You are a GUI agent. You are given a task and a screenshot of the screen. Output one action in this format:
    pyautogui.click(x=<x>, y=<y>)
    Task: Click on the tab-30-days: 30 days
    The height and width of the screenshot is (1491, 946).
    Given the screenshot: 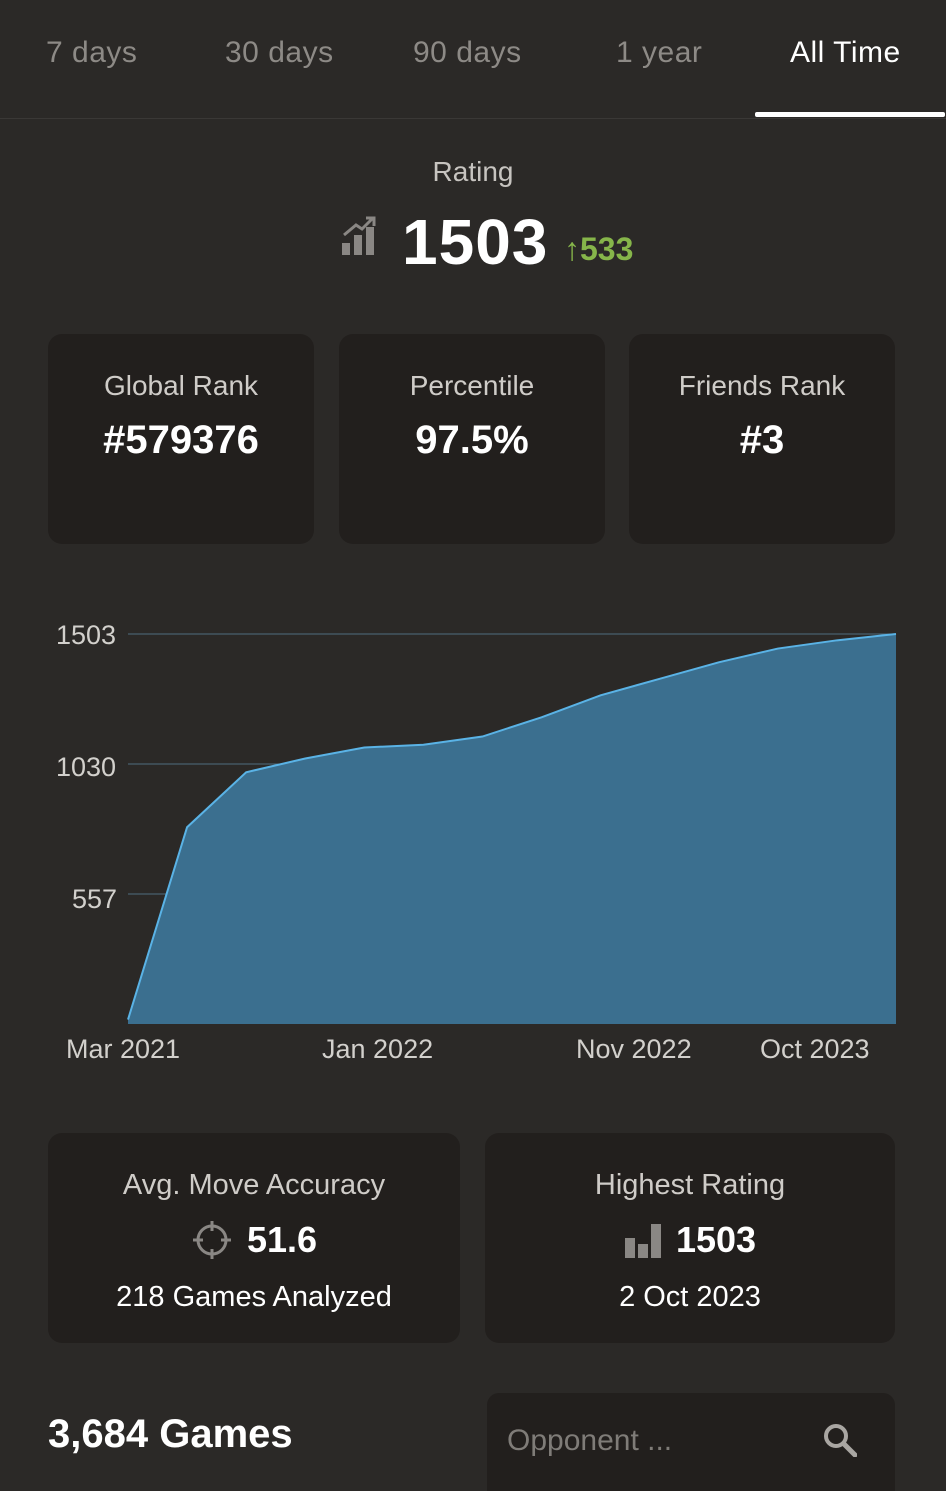 What is the action you would take?
    pyautogui.click(x=279, y=52)
    